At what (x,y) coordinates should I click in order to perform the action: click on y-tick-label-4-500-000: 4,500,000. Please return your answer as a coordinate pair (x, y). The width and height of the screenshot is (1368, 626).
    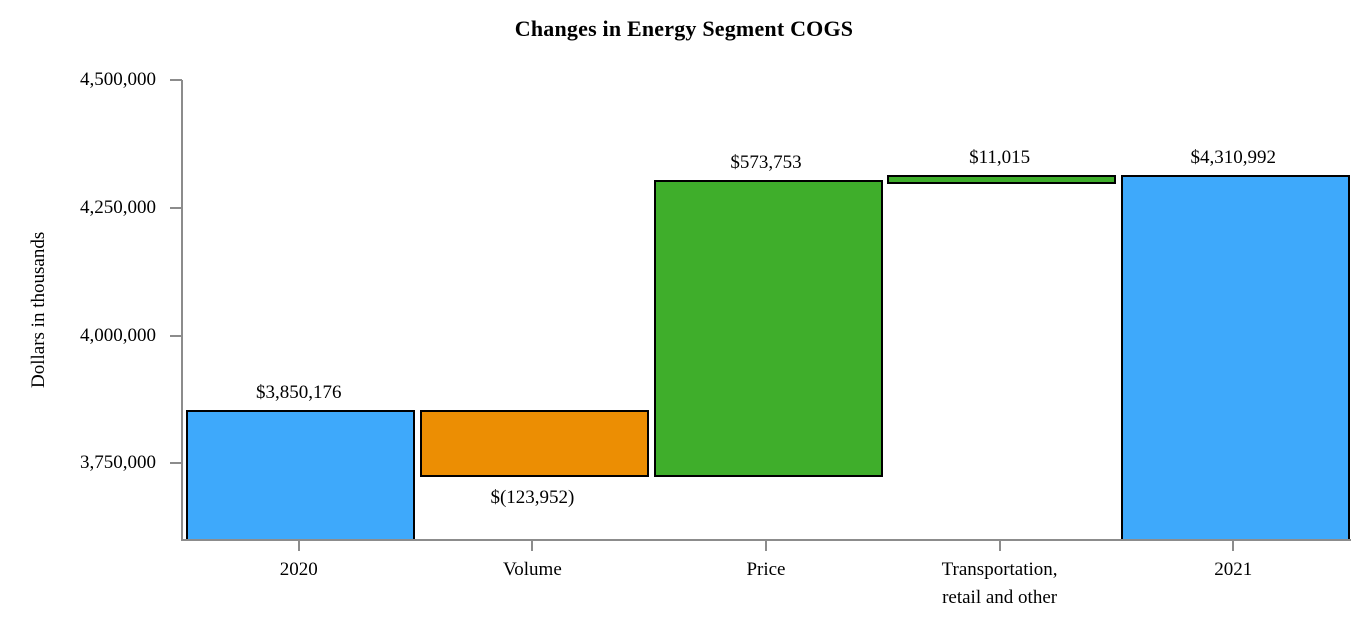
    Looking at the image, I should click on (118, 79).